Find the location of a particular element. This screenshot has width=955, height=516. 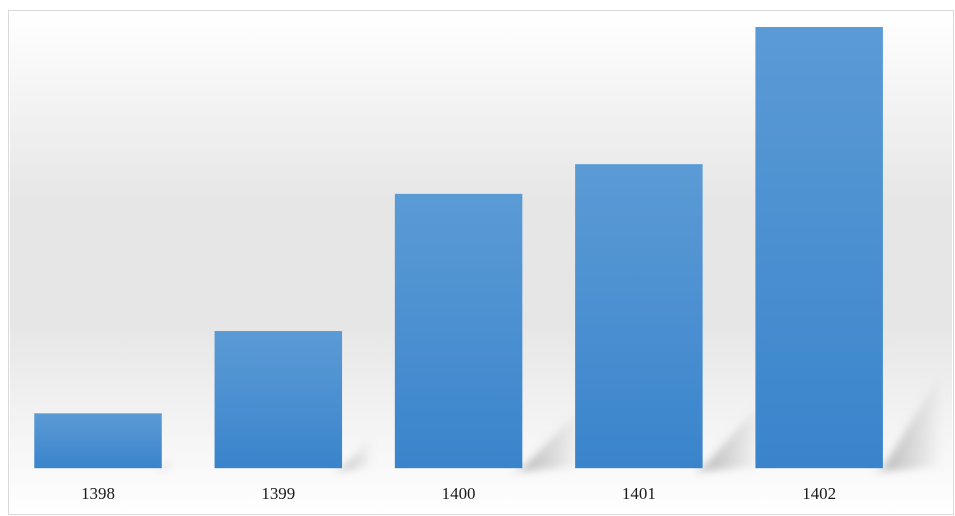

x-tick-label: 1401 is located at coordinates (639, 493).